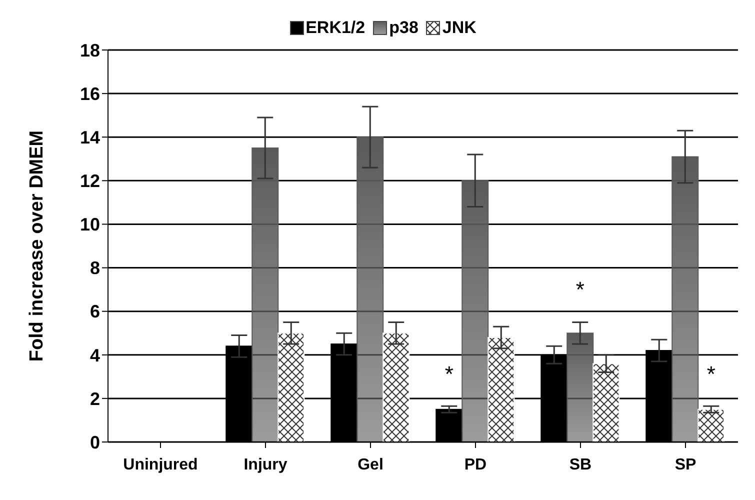 This screenshot has width=755, height=500. What do you see at coordinates (371, 465) in the screenshot?
I see `x-tick-label: Gel` at bounding box center [371, 465].